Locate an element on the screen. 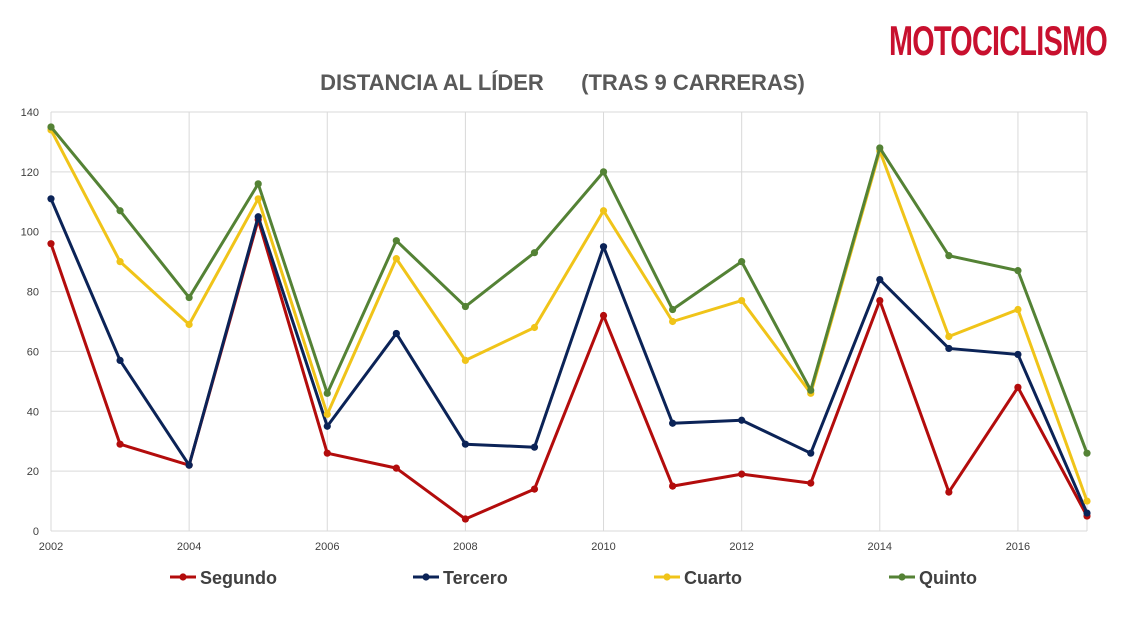 This screenshot has height=639, width=1136. x-tick-label: 2010 is located at coordinates (603, 547).